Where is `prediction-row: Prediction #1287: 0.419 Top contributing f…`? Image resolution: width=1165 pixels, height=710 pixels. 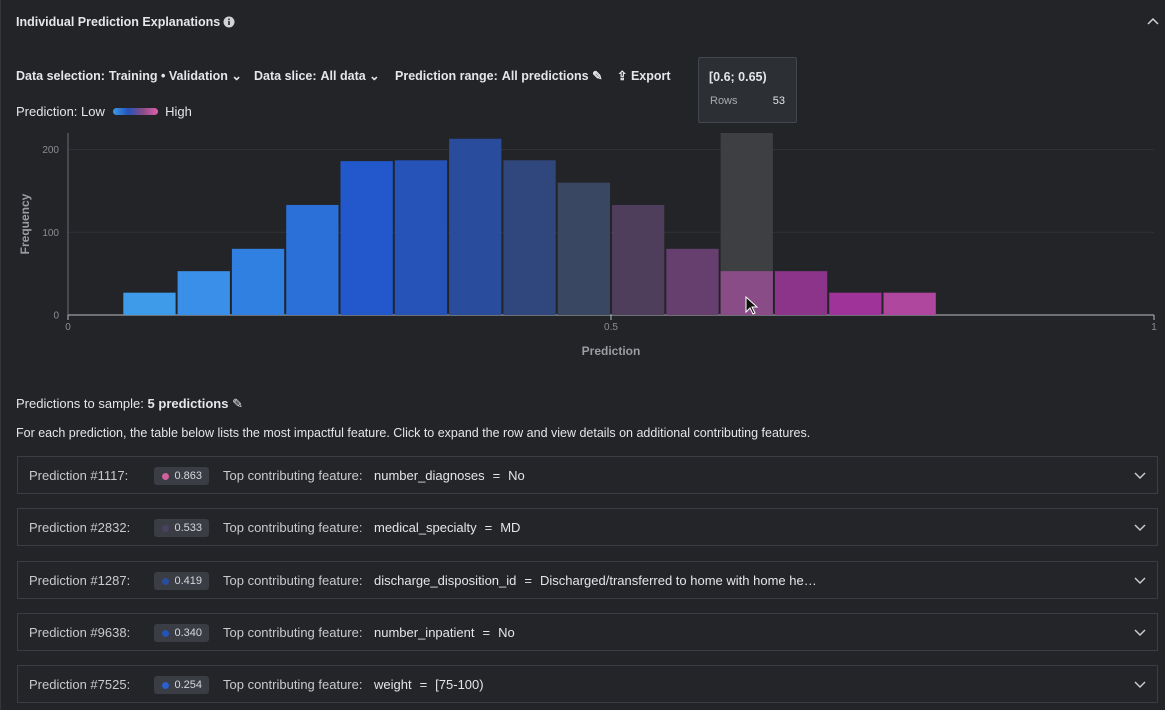 prediction-row: Prediction #1287: 0.419 Top contributing f… is located at coordinates (587, 579).